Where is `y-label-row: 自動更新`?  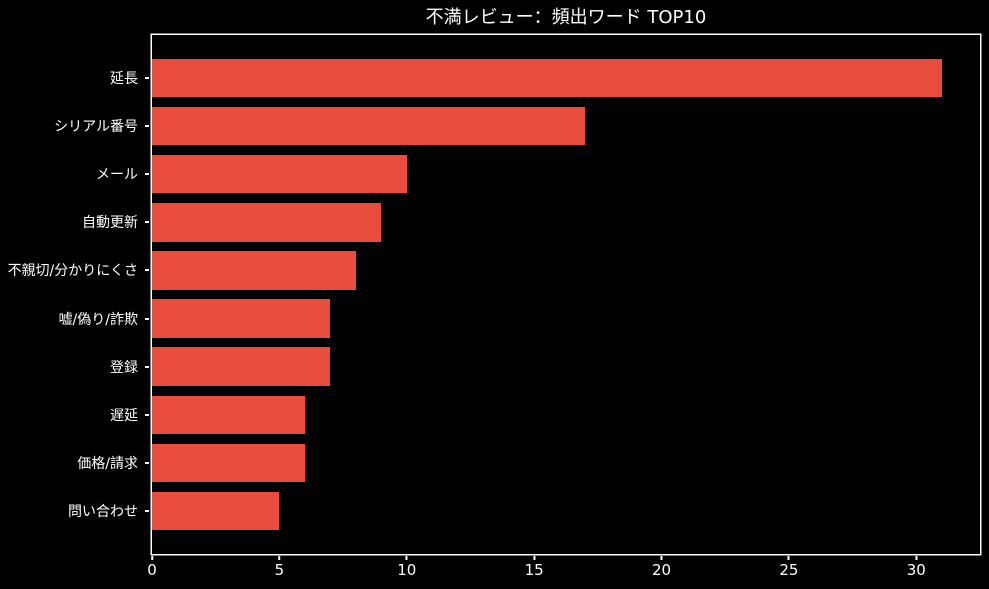
y-label-row: 自動更新 is located at coordinates (115, 222).